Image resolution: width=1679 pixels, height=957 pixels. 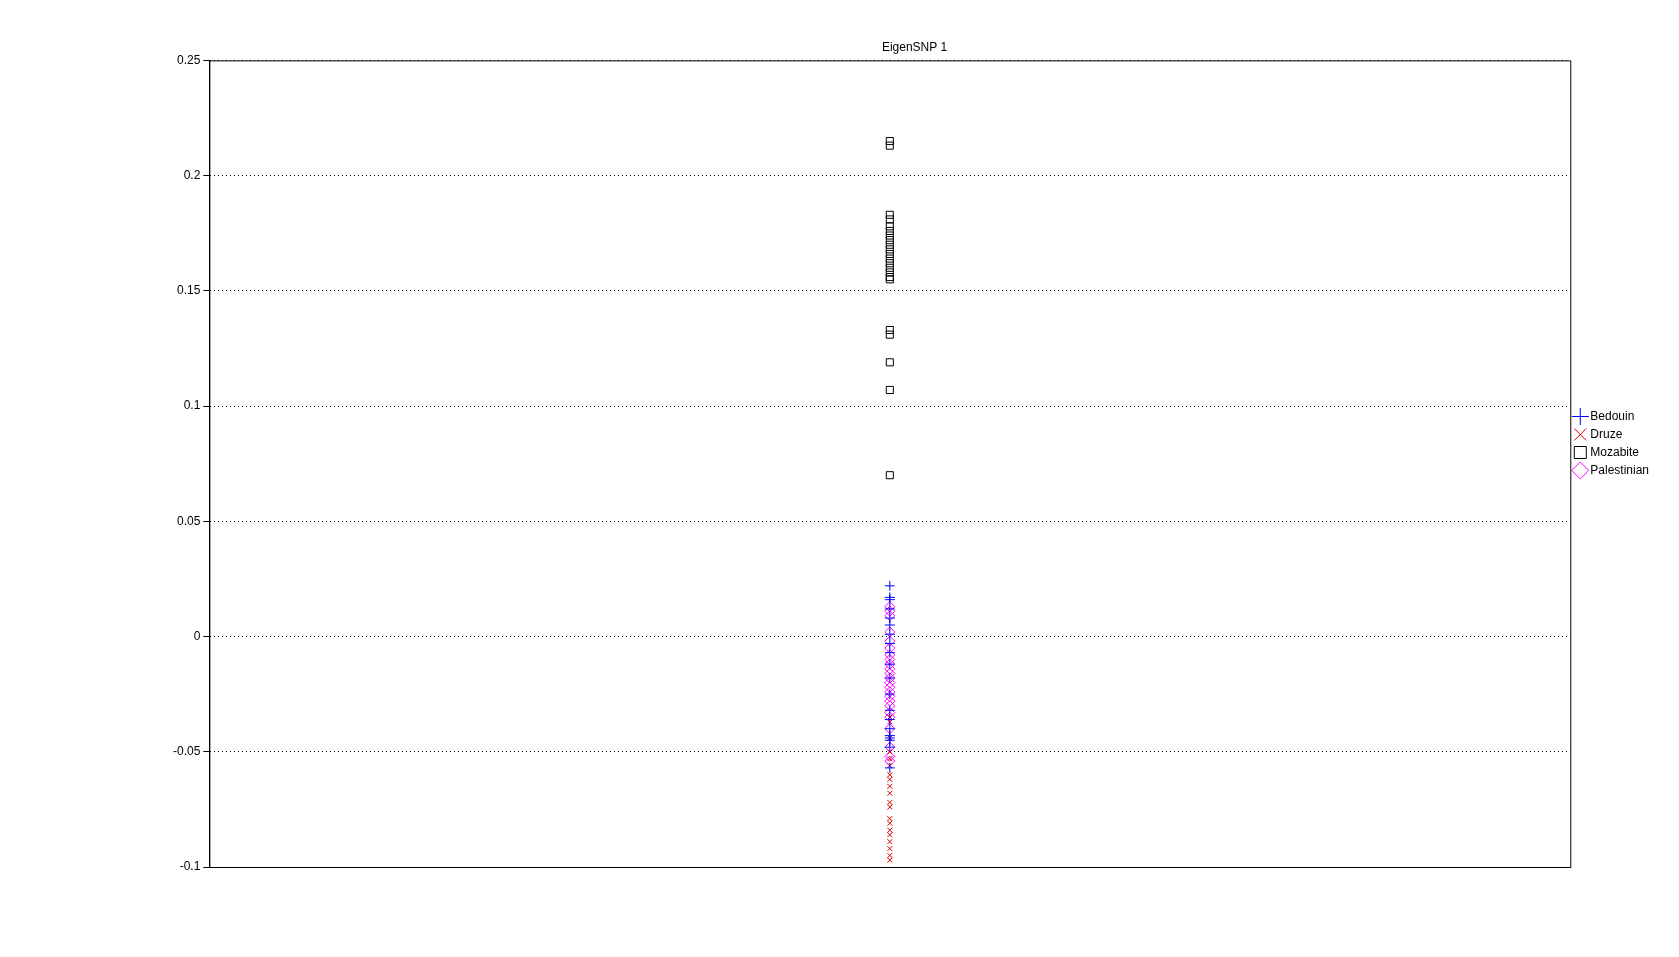 I want to click on y-tick-label: 0.1, so click(x=192, y=405).